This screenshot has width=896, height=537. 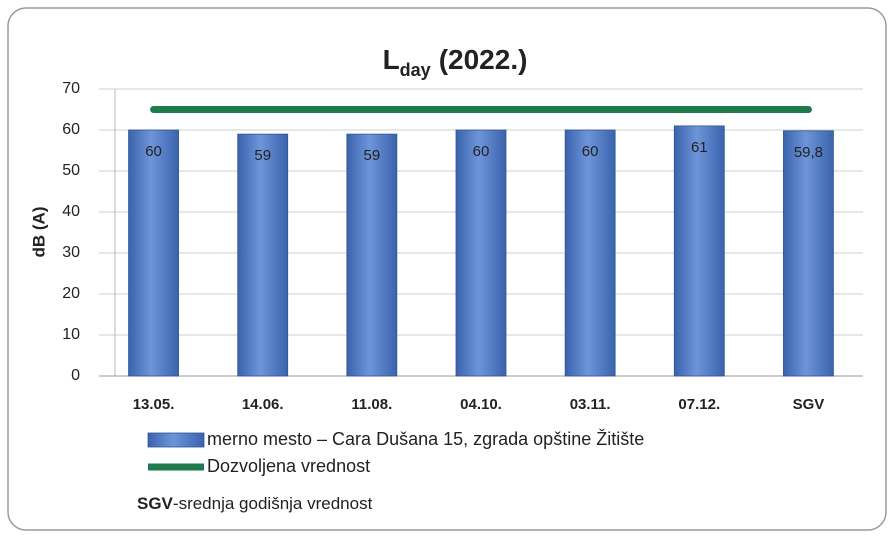 I want to click on data-label: 61, so click(x=699, y=147).